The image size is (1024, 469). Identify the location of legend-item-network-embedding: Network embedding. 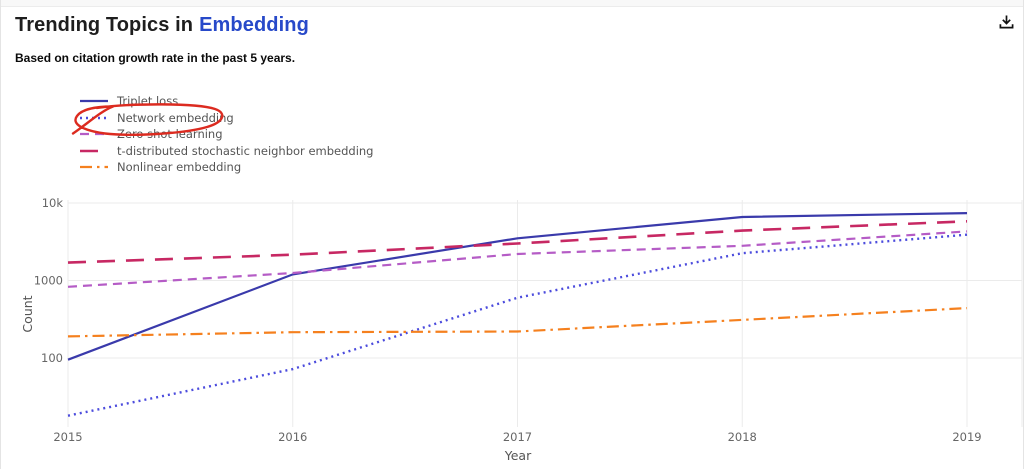
(226, 117).